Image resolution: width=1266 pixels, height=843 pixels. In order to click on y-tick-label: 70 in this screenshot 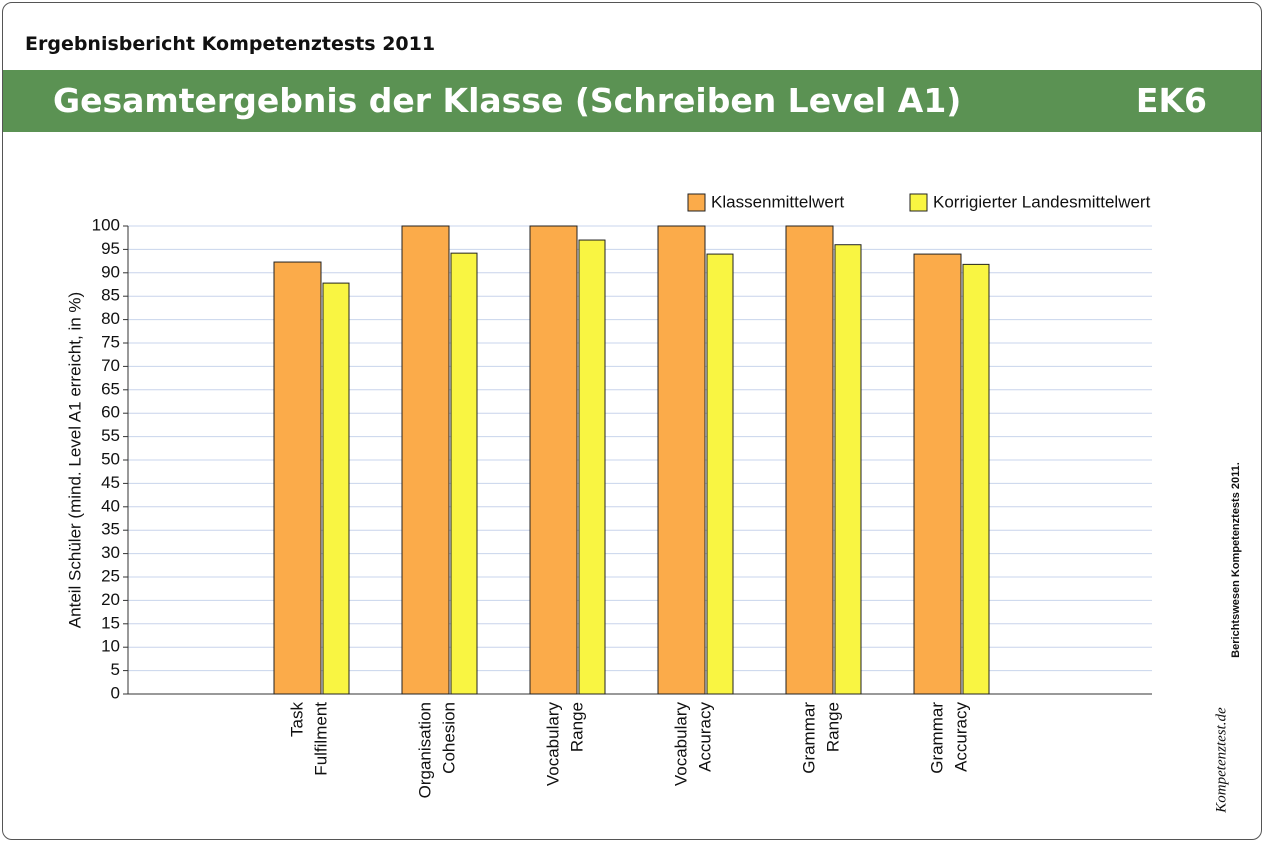, I will do `click(110, 365)`.